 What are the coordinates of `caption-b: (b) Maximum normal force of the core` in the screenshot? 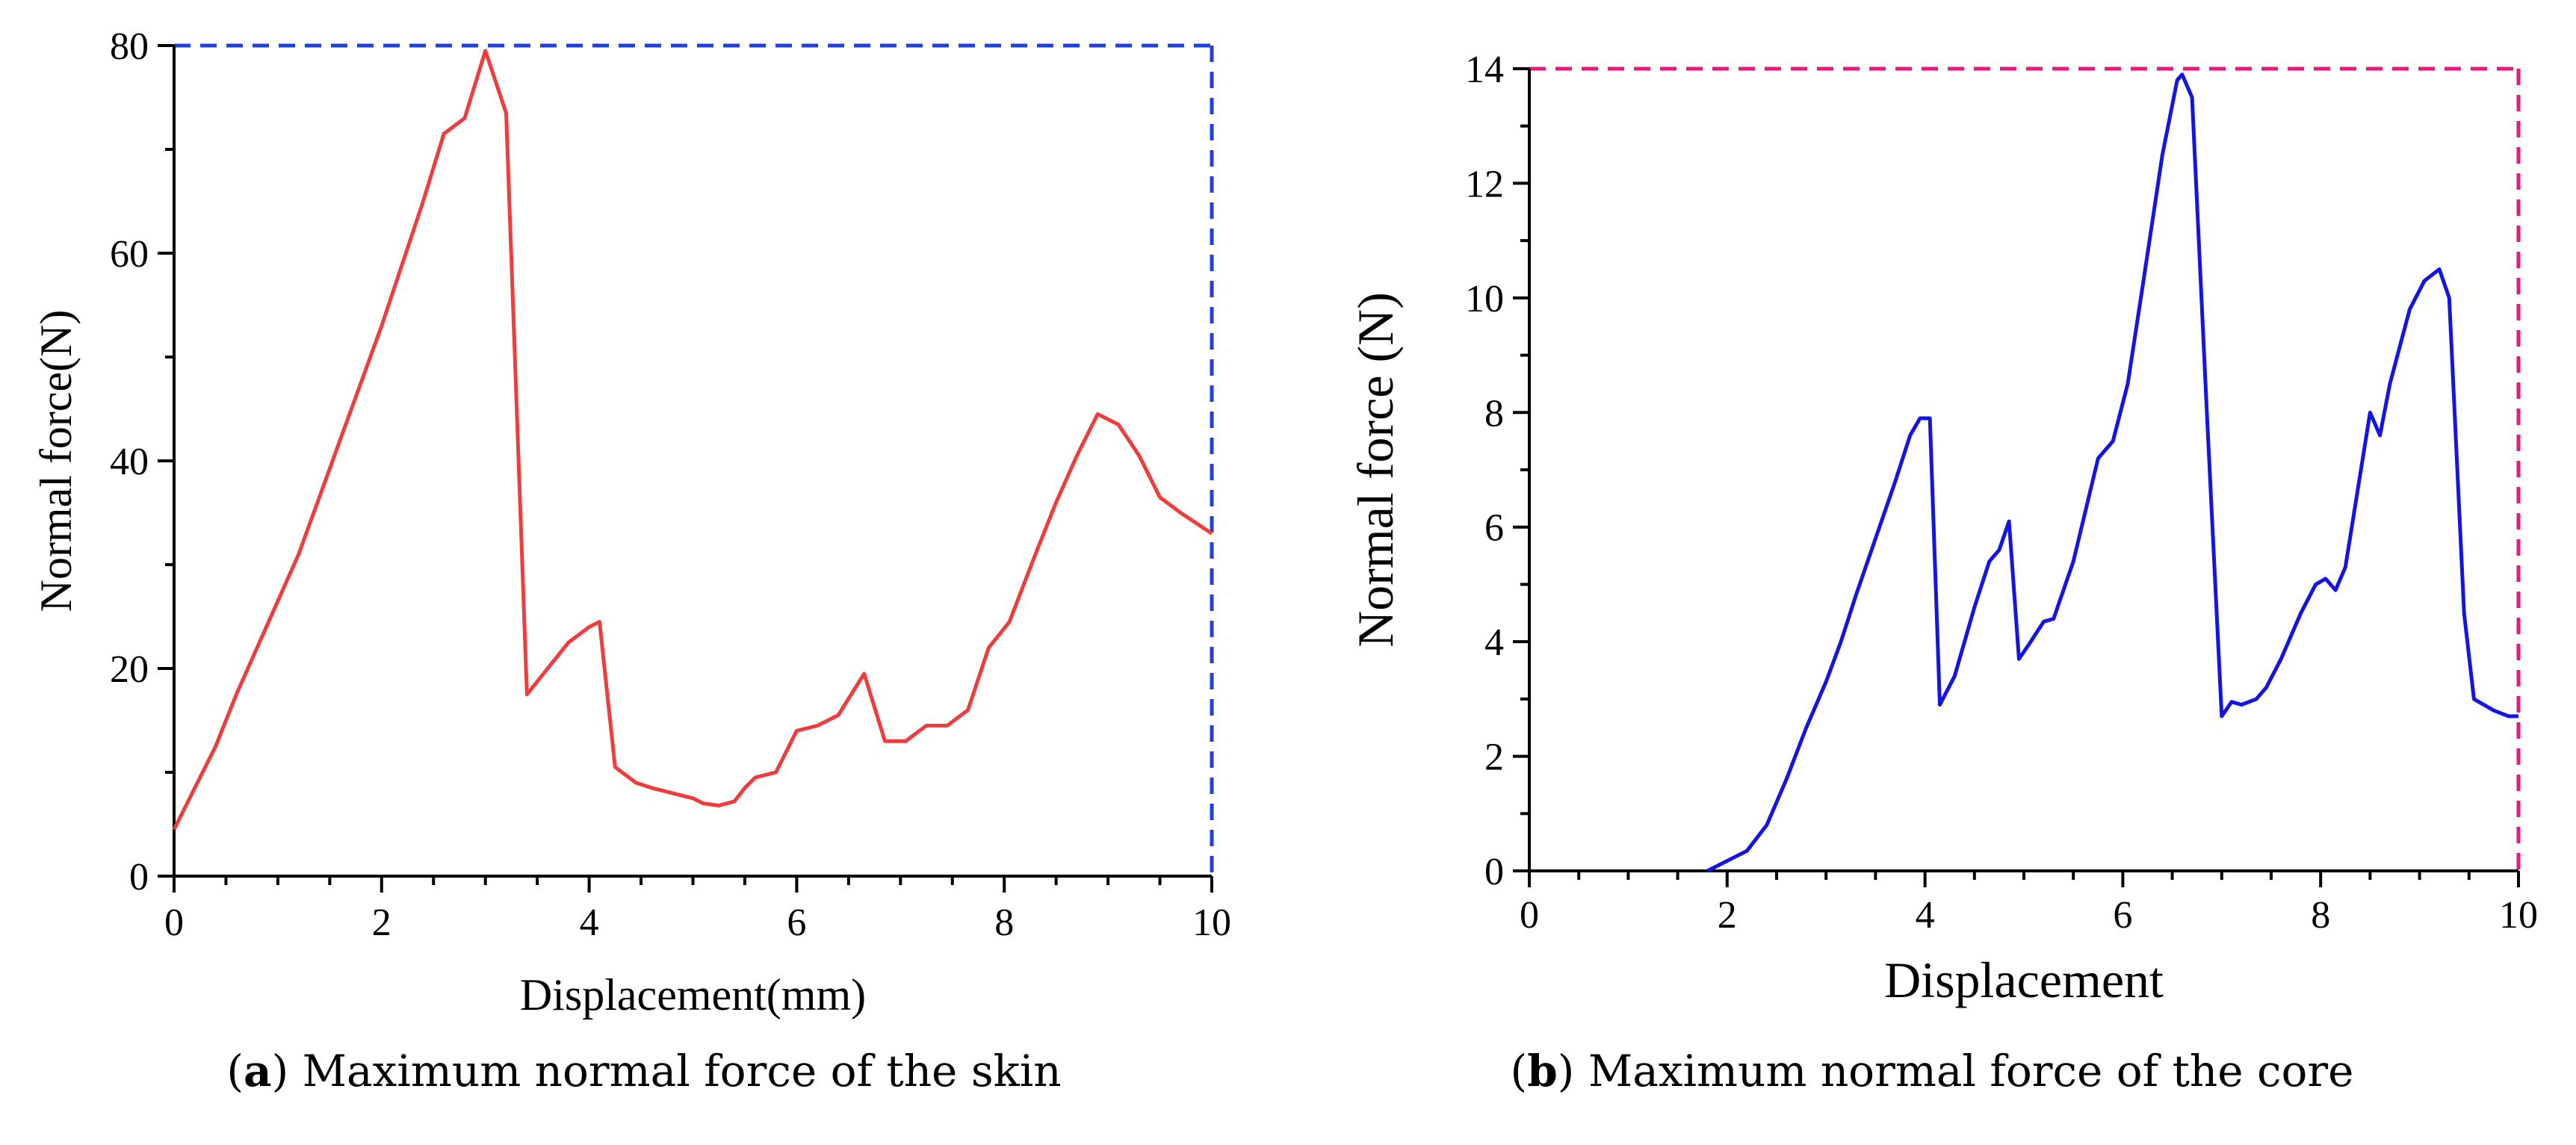 It's located at (1932, 1071).